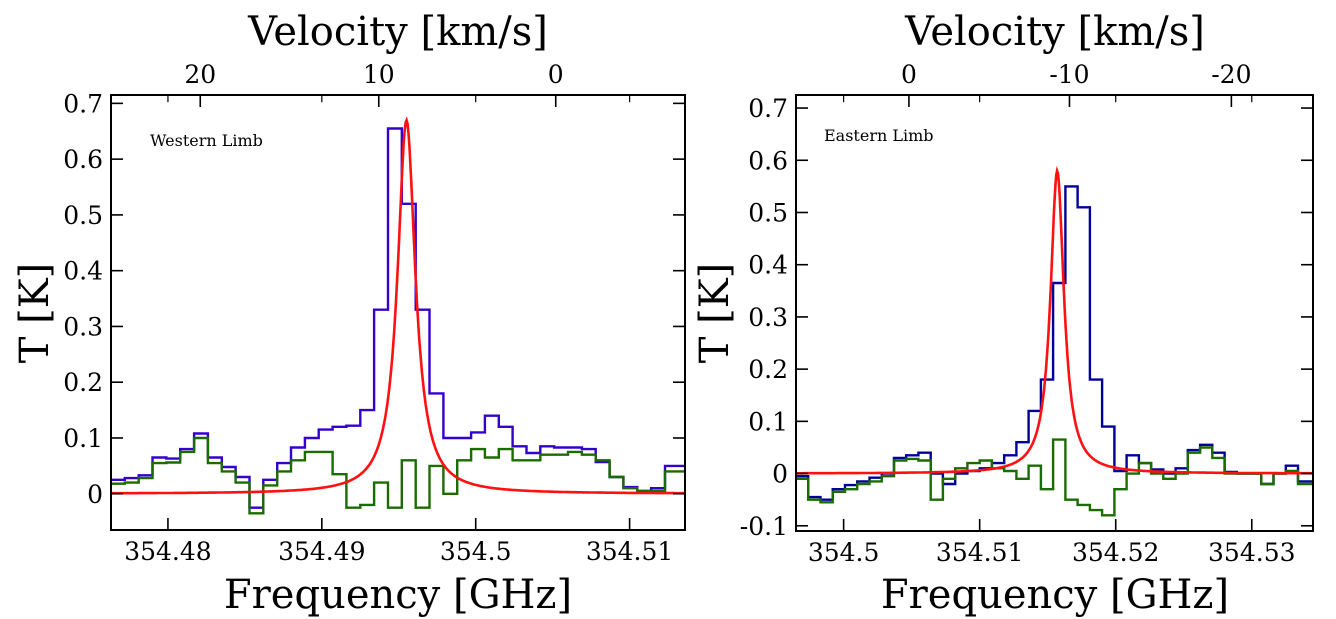 This screenshot has height=619, width=1336. Describe the element at coordinates (83, 271) in the screenshot. I see `ytick-label-western-4: 0.4` at that location.